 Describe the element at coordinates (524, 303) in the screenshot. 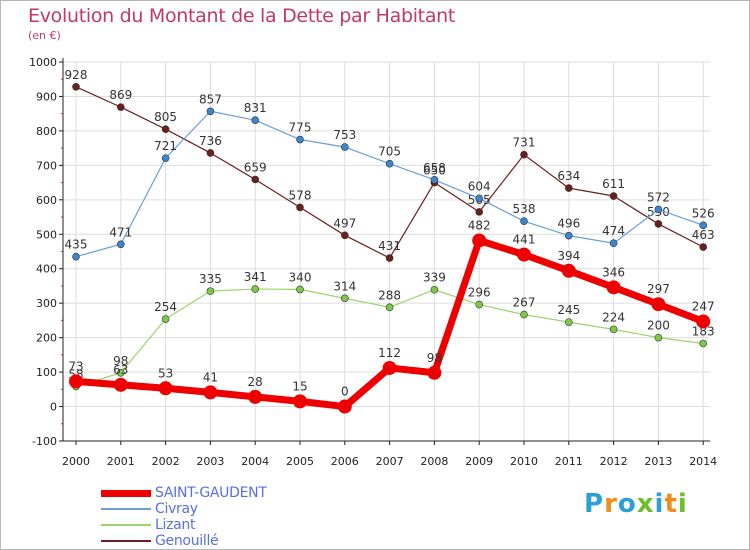

I see `data-label-lizant: 267` at that location.